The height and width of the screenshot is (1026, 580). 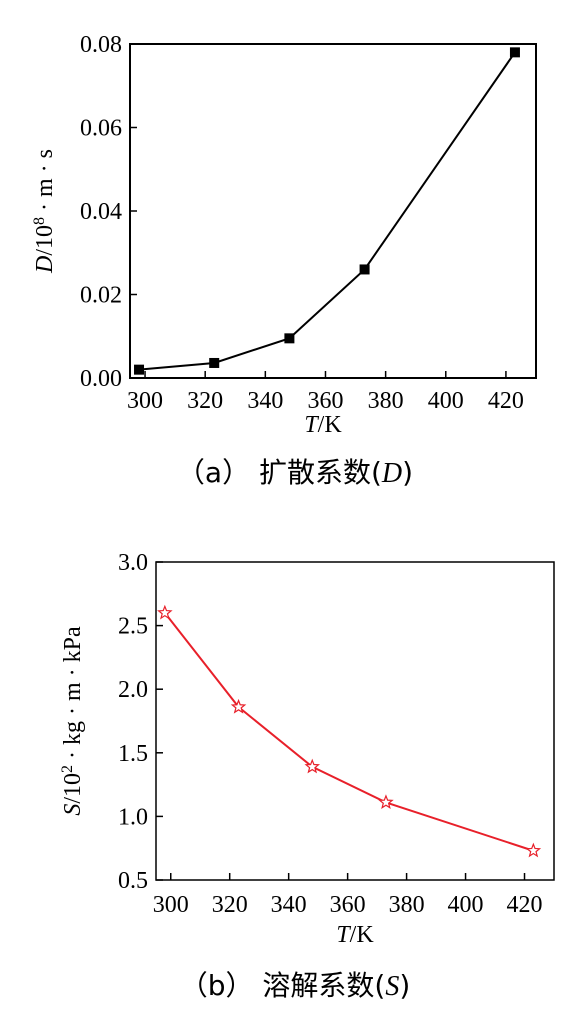 What do you see at coordinates (133, 627) in the screenshot?
I see `y-tick-label: 2.5` at bounding box center [133, 627].